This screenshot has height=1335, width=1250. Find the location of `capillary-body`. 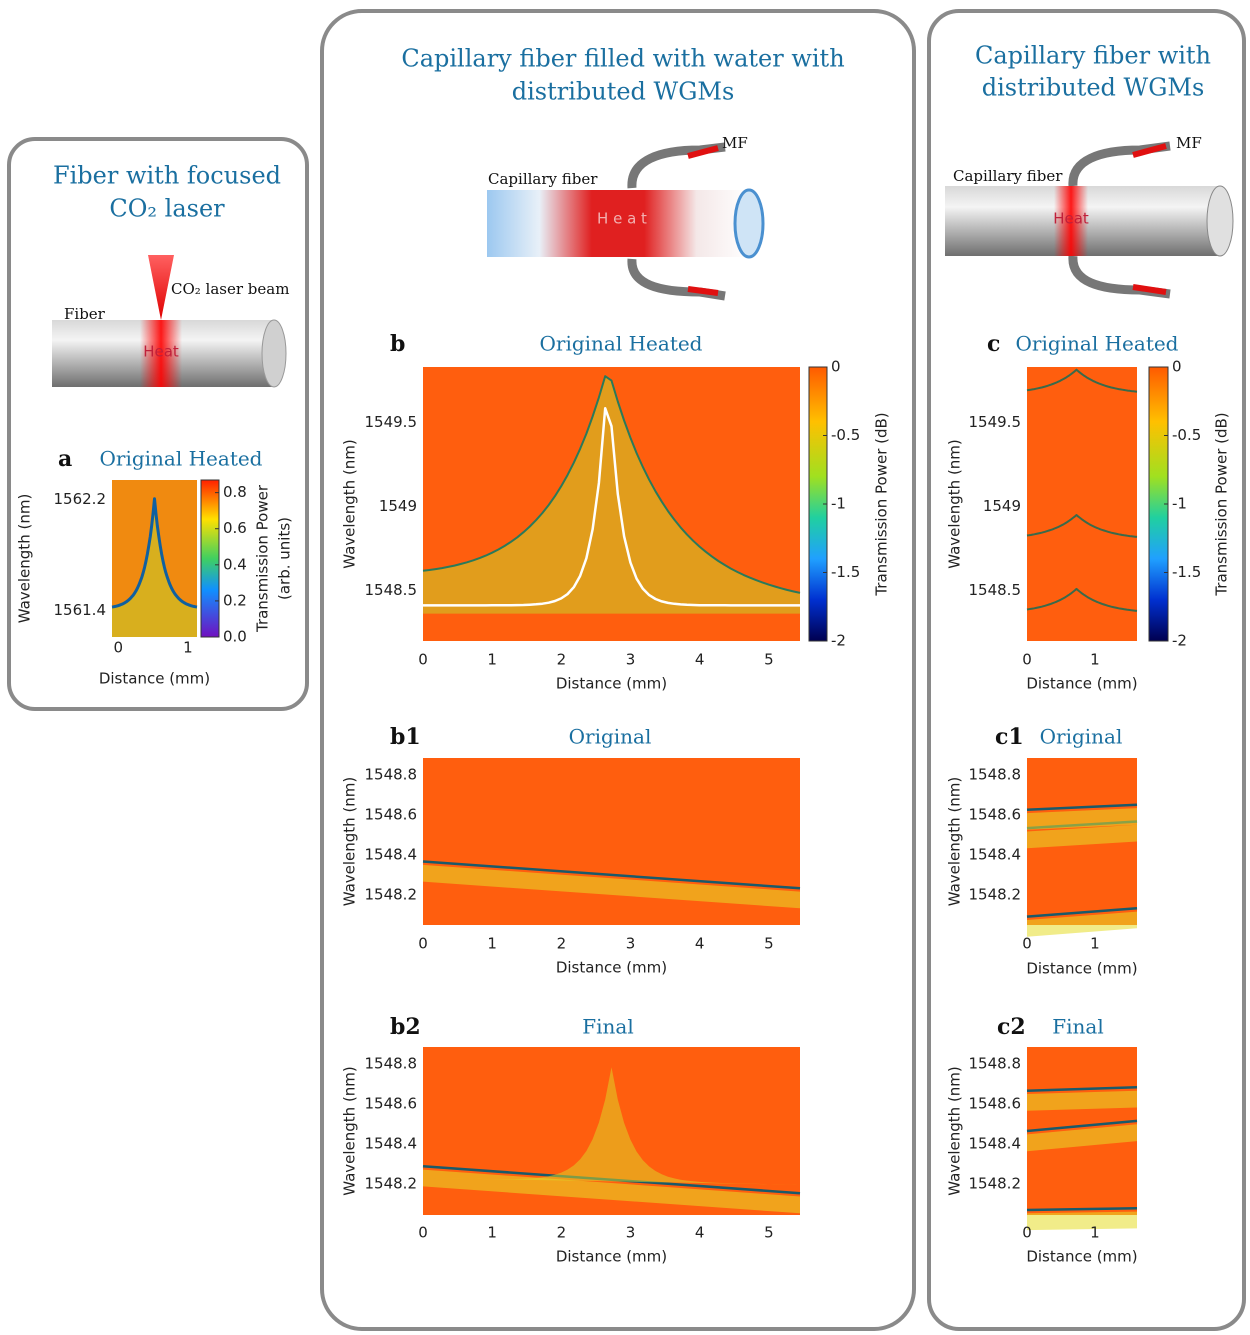

capillary-body is located at coordinates (618, 223).